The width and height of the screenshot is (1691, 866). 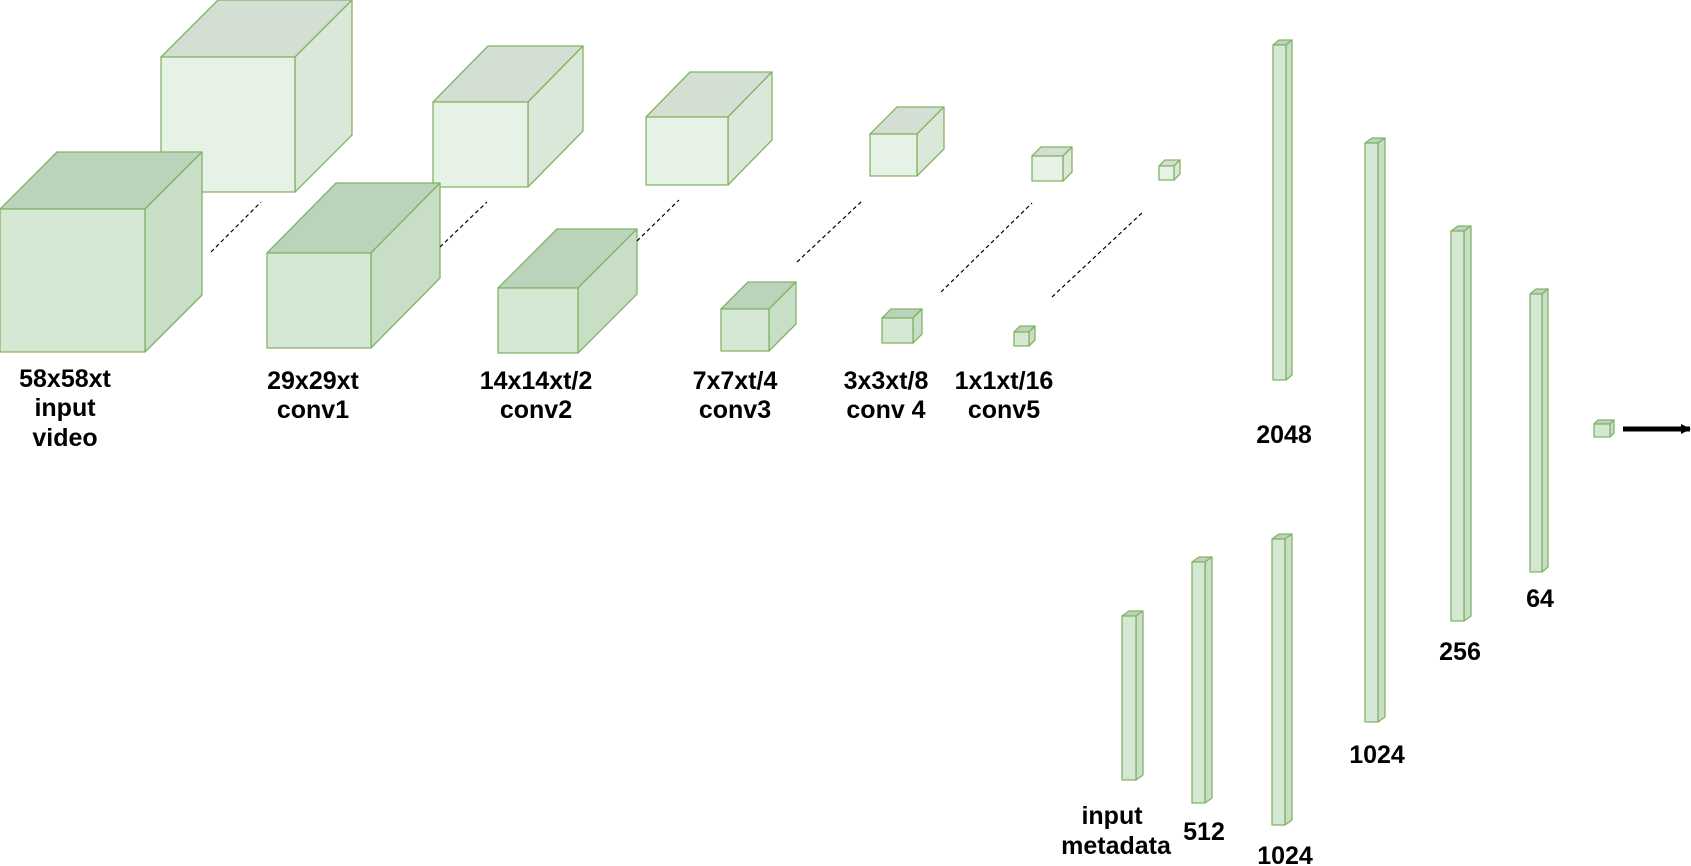 What do you see at coordinates (1467, 423) in the screenshot?
I see `fc-bar-256-side` at bounding box center [1467, 423].